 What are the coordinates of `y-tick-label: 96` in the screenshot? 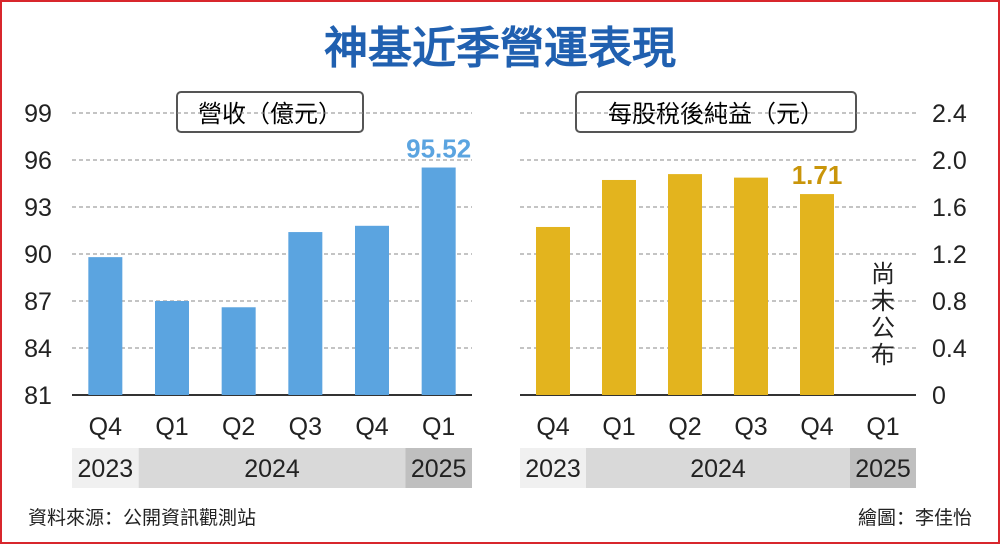 It's located at (38, 161).